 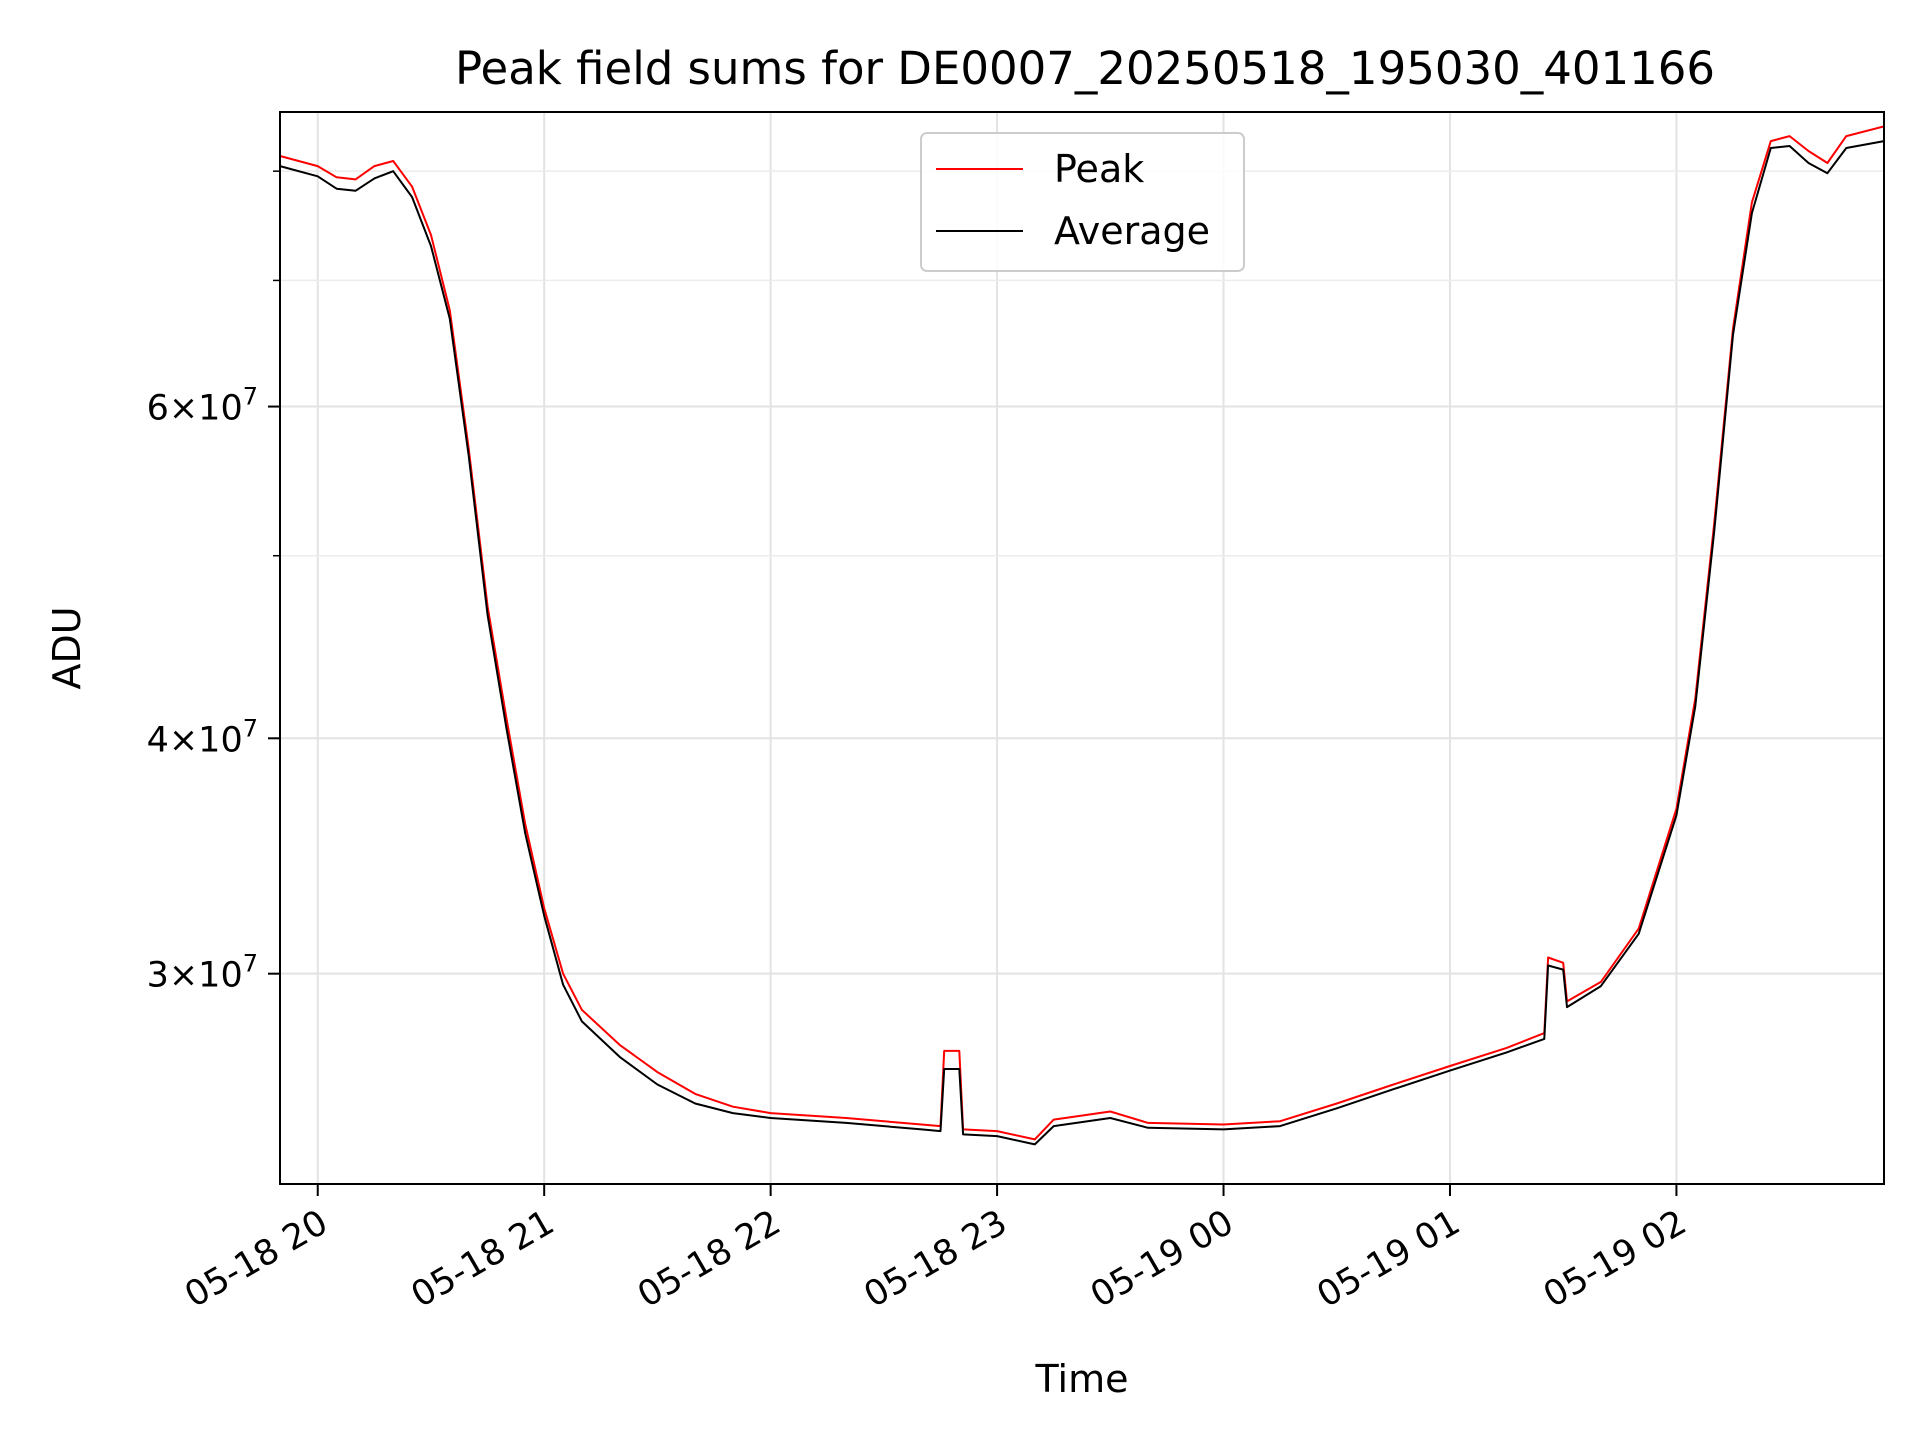 I want to click on y-tick-label-2: 6×107, so click(x=202, y=406).